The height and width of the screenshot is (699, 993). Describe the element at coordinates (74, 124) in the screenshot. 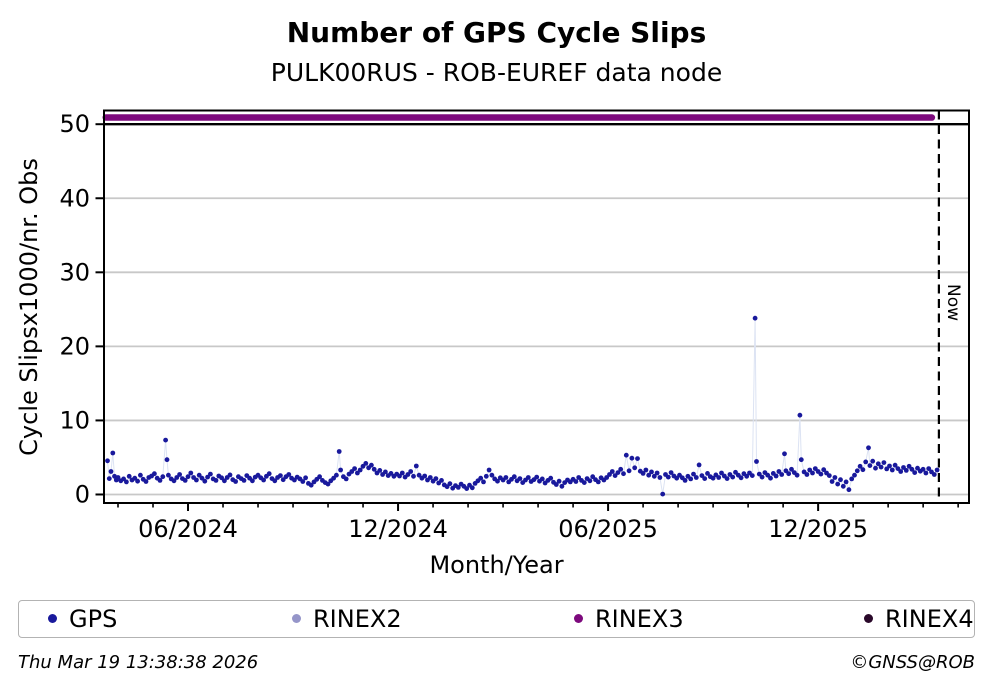

I see `svg-text: 50` at that location.